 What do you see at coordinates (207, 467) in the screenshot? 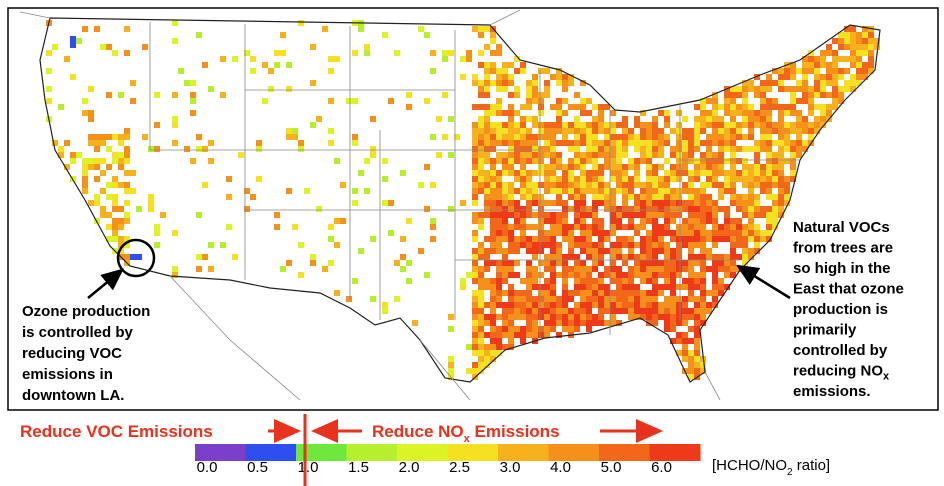
I see `colorbar-tick-label: 0.0` at bounding box center [207, 467].